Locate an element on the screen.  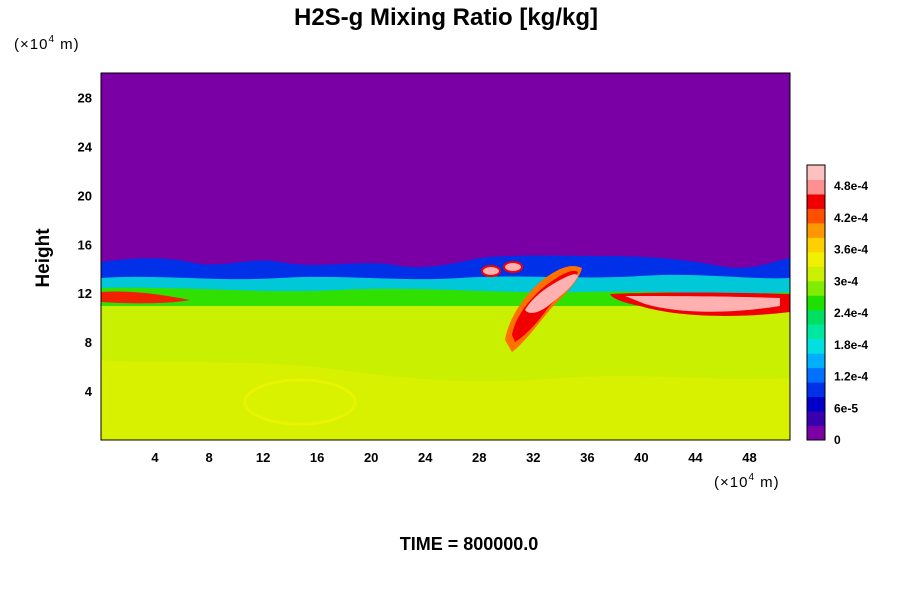
y-tick-label: 28 is located at coordinates (85, 97).